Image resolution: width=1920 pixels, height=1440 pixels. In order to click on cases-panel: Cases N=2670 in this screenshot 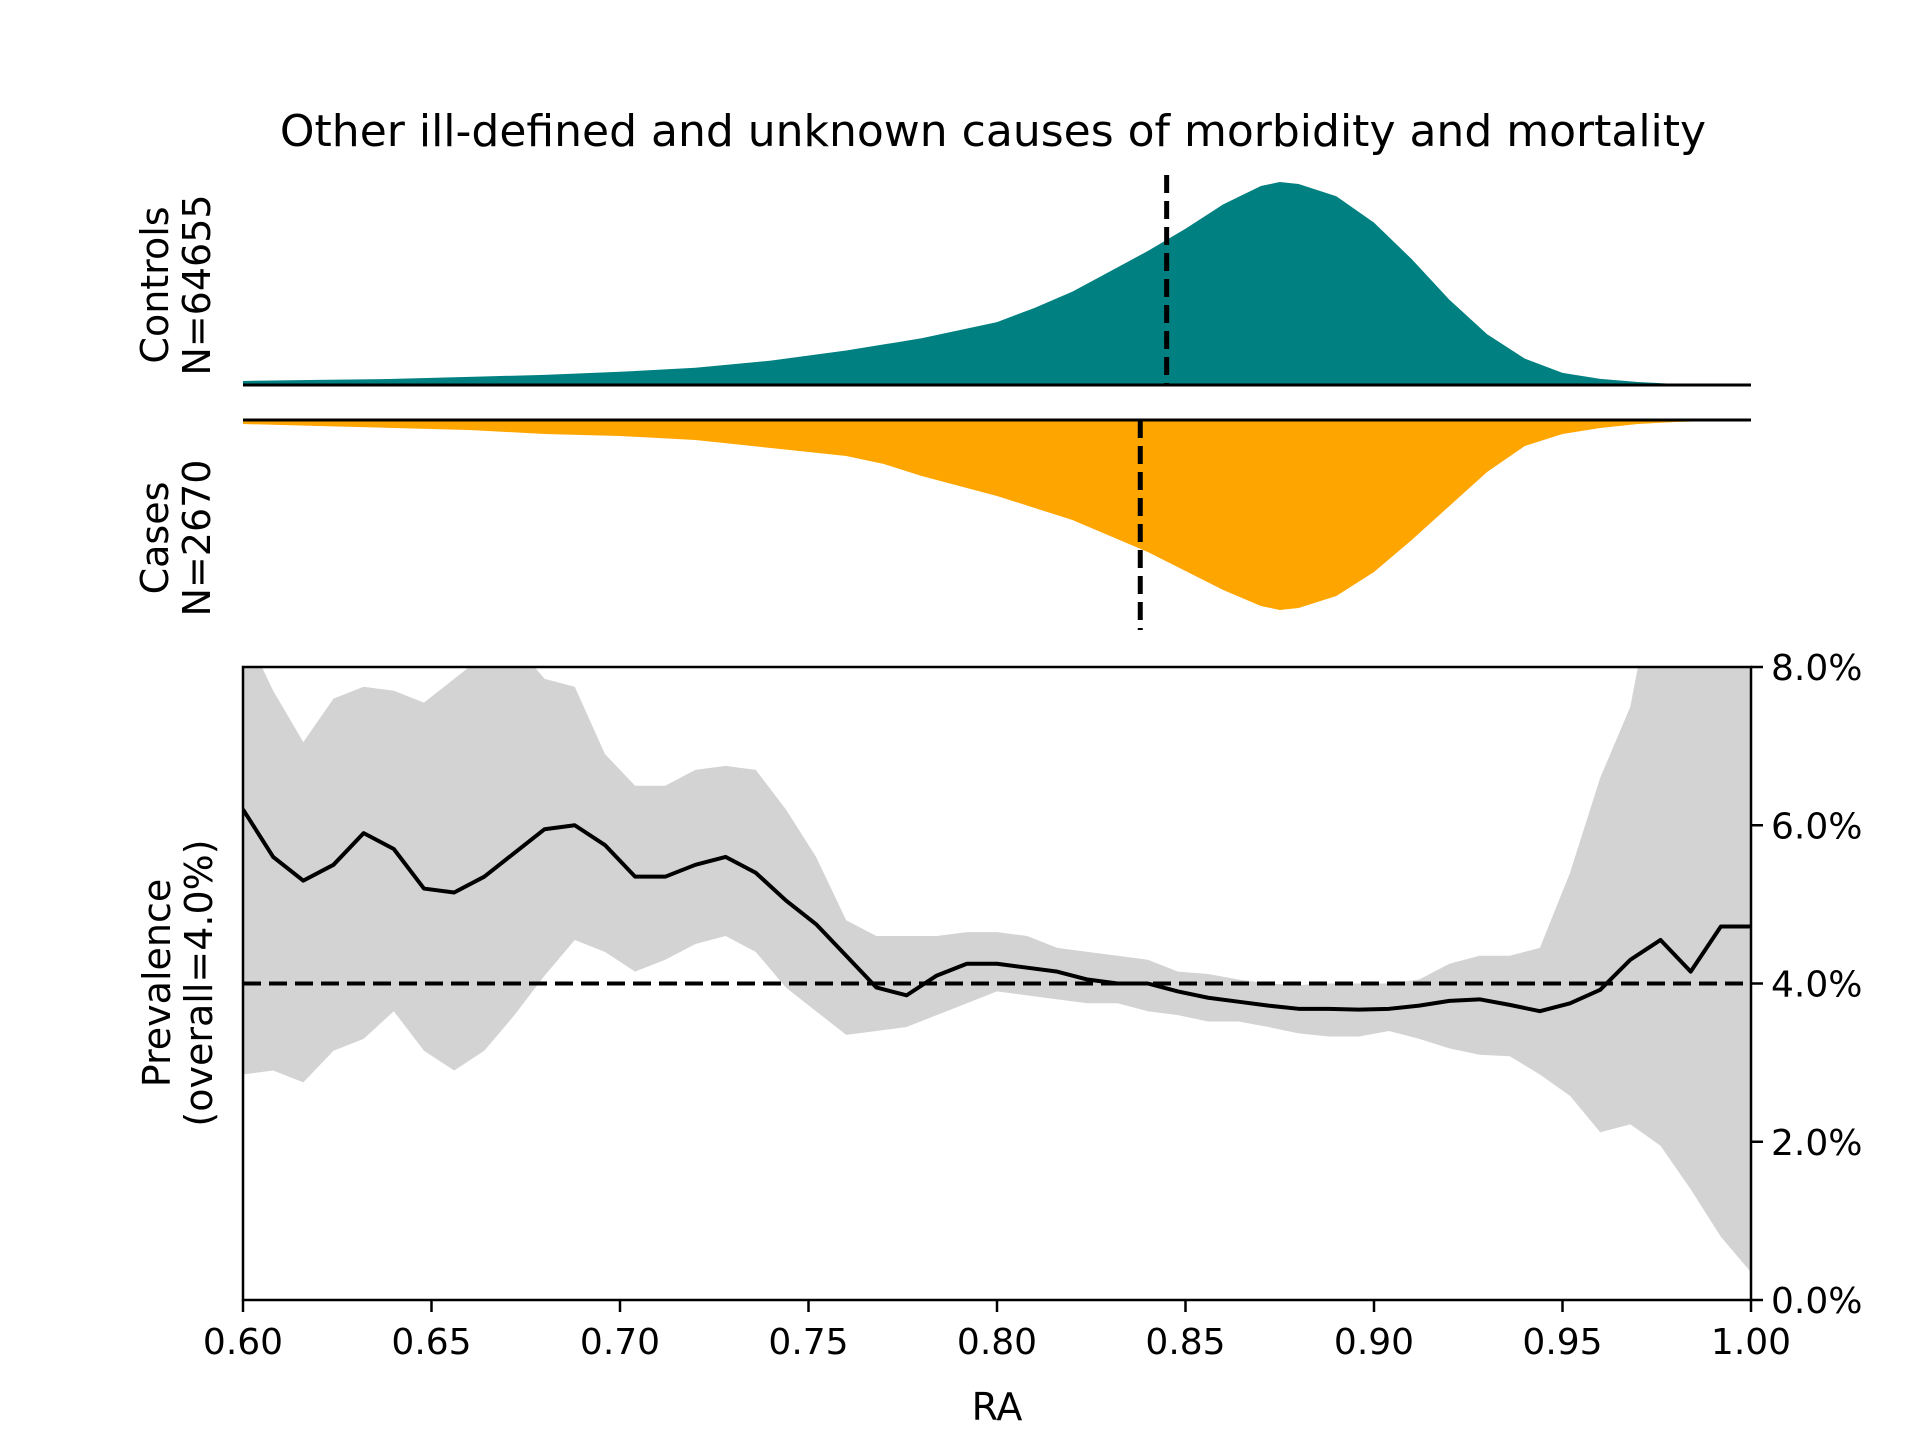, I will do `click(942, 524)`.